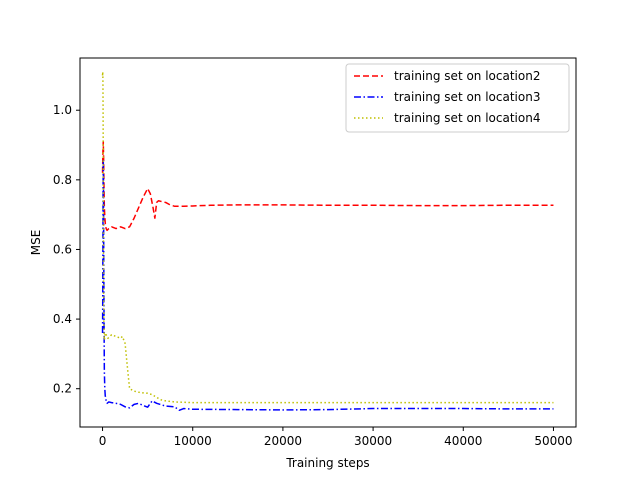 This screenshot has width=640, height=480. What do you see at coordinates (62, 319) in the screenshot?
I see `y-tick-label: 0.4` at bounding box center [62, 319].